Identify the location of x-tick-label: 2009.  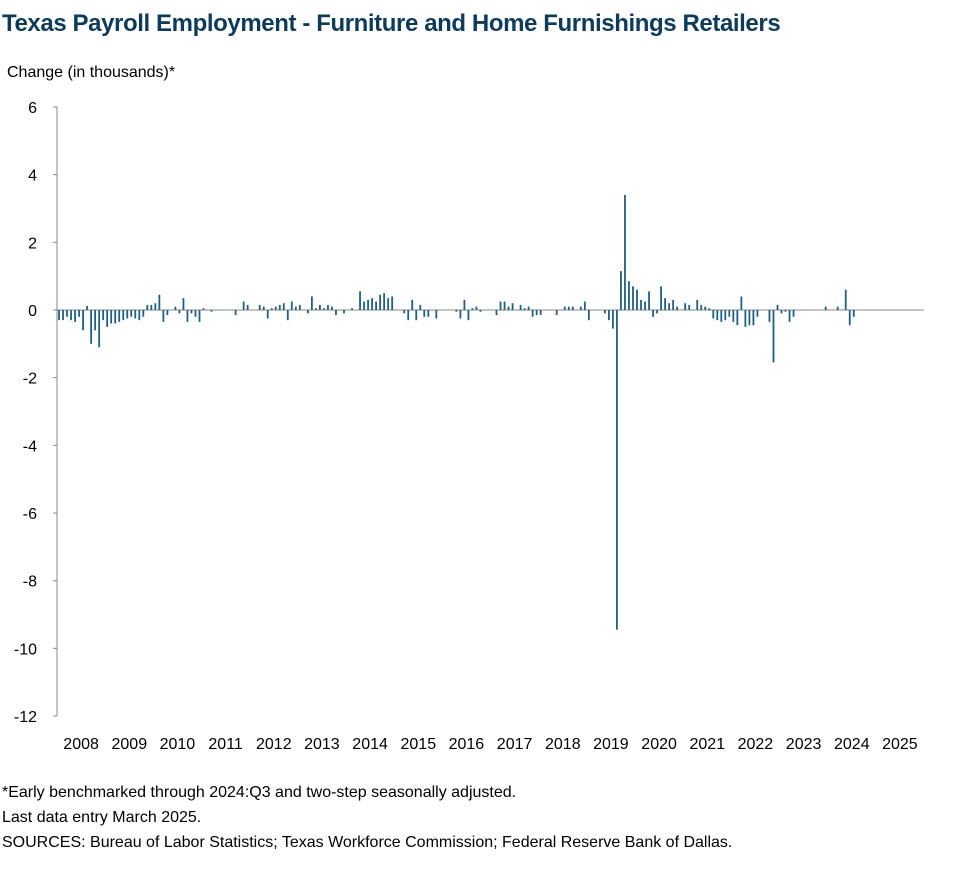
(130, 744).